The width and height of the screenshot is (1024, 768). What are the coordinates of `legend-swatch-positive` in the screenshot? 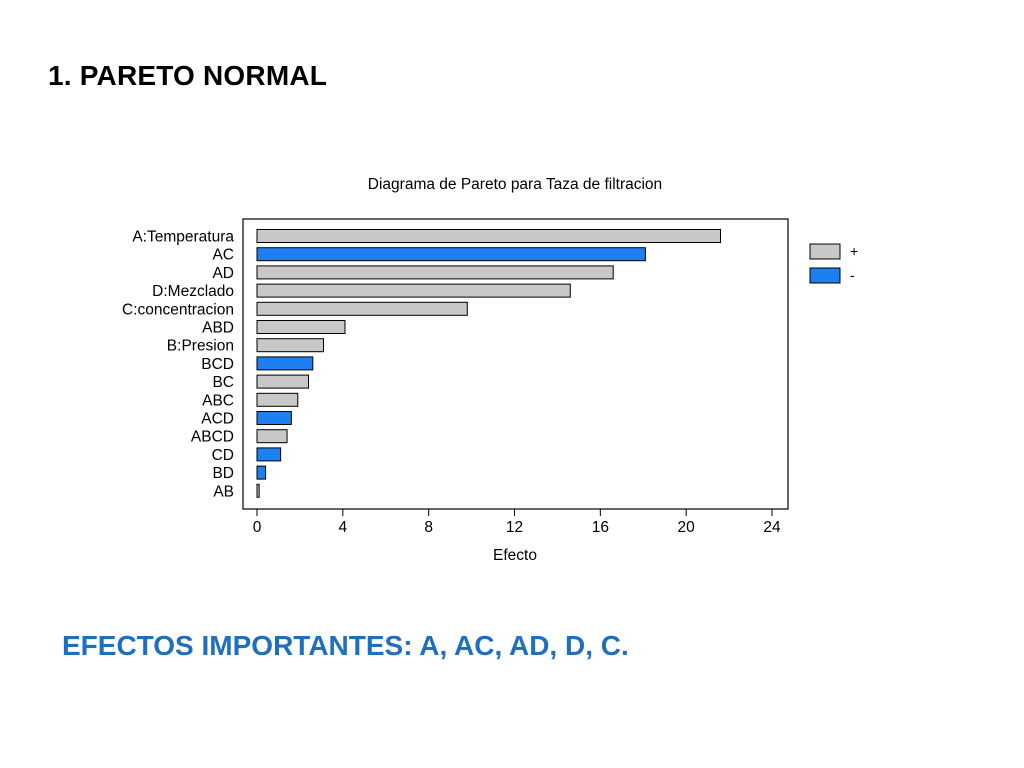 It's located at (825, 251).